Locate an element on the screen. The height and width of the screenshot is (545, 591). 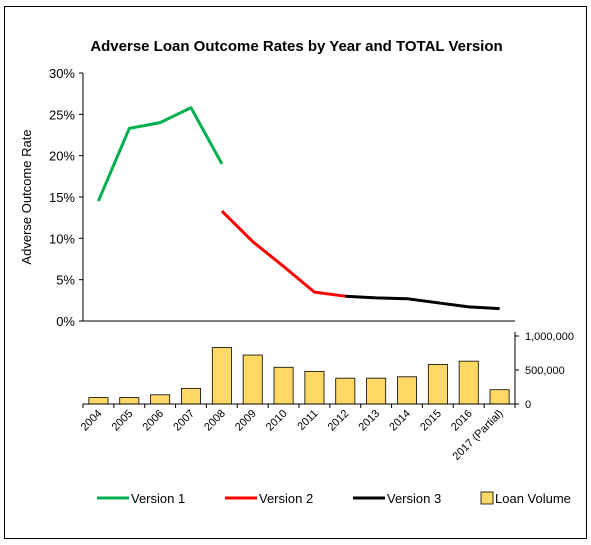
rate-tick-label: 10% is located at coordinates (62, 238).